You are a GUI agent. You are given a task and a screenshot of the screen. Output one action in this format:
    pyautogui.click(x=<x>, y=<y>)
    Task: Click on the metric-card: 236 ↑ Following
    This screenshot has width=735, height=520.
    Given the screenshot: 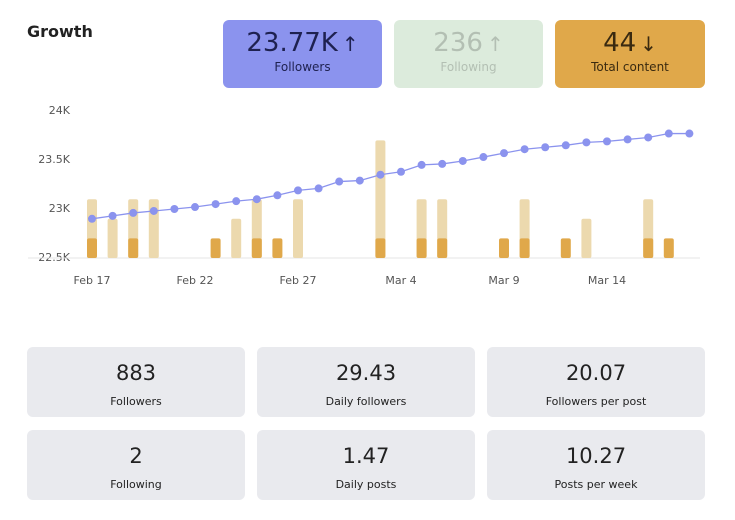 What is the action you would take?
    pyautogui.click(x=468, y=54)
    